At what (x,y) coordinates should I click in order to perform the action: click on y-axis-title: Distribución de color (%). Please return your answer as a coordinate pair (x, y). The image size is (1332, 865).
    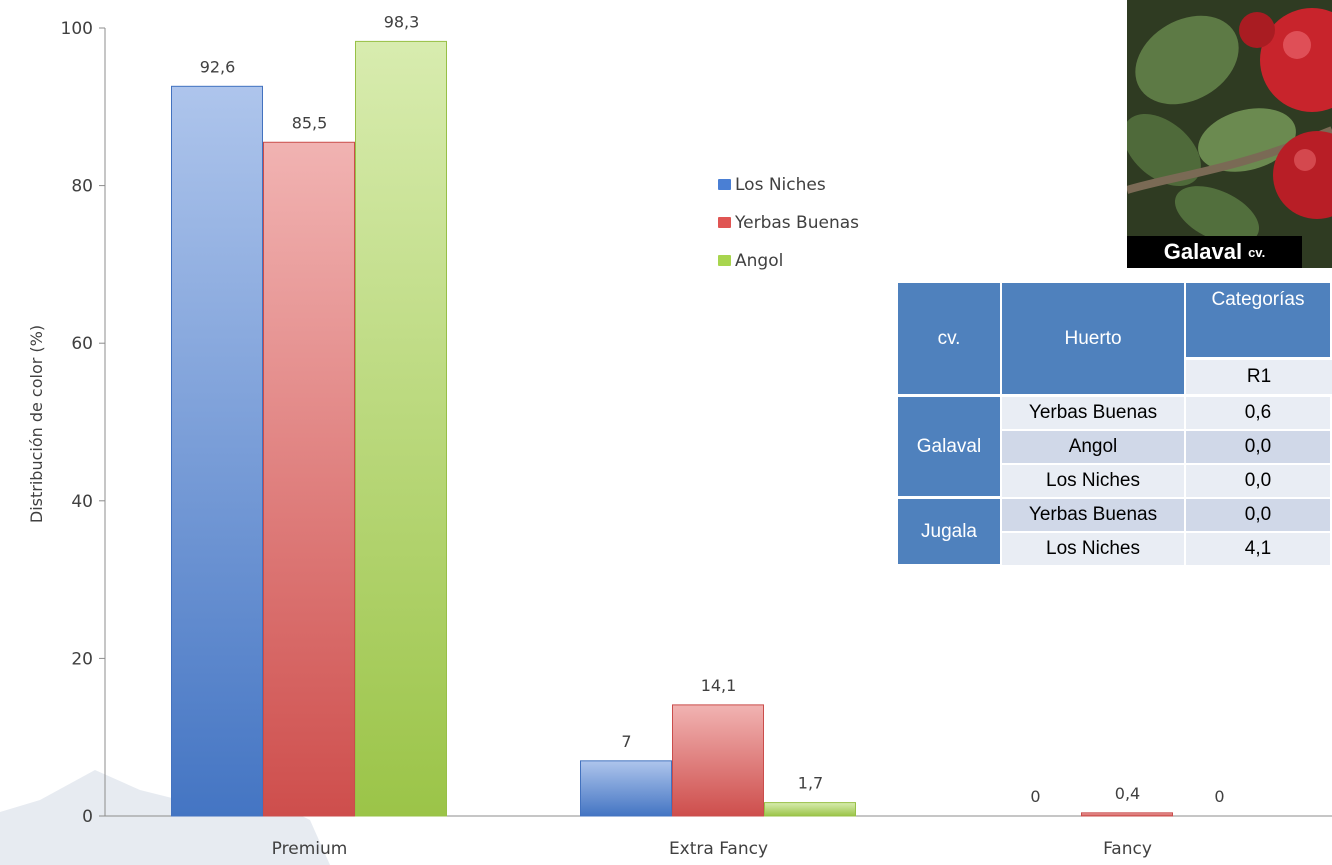
    Looking at the image, I should click on (36, 424).